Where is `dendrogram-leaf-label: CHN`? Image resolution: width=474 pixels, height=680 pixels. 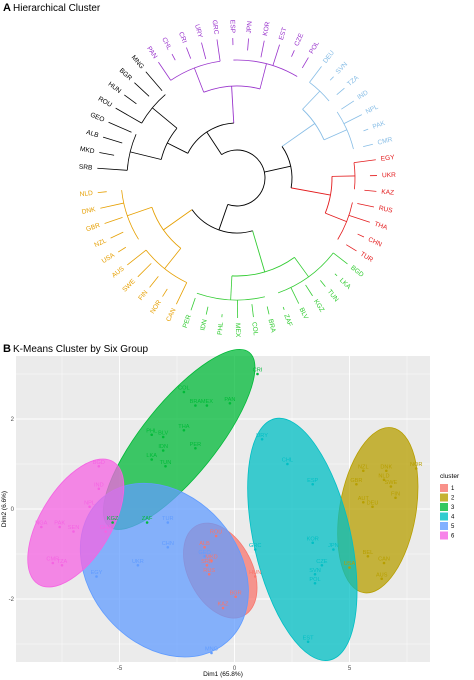 dendrogram-leaf-label: CHN is located at coordinates (375, 242).